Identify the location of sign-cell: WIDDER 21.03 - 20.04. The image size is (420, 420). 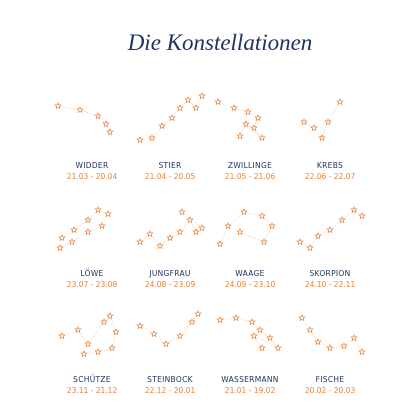
(86, 141).